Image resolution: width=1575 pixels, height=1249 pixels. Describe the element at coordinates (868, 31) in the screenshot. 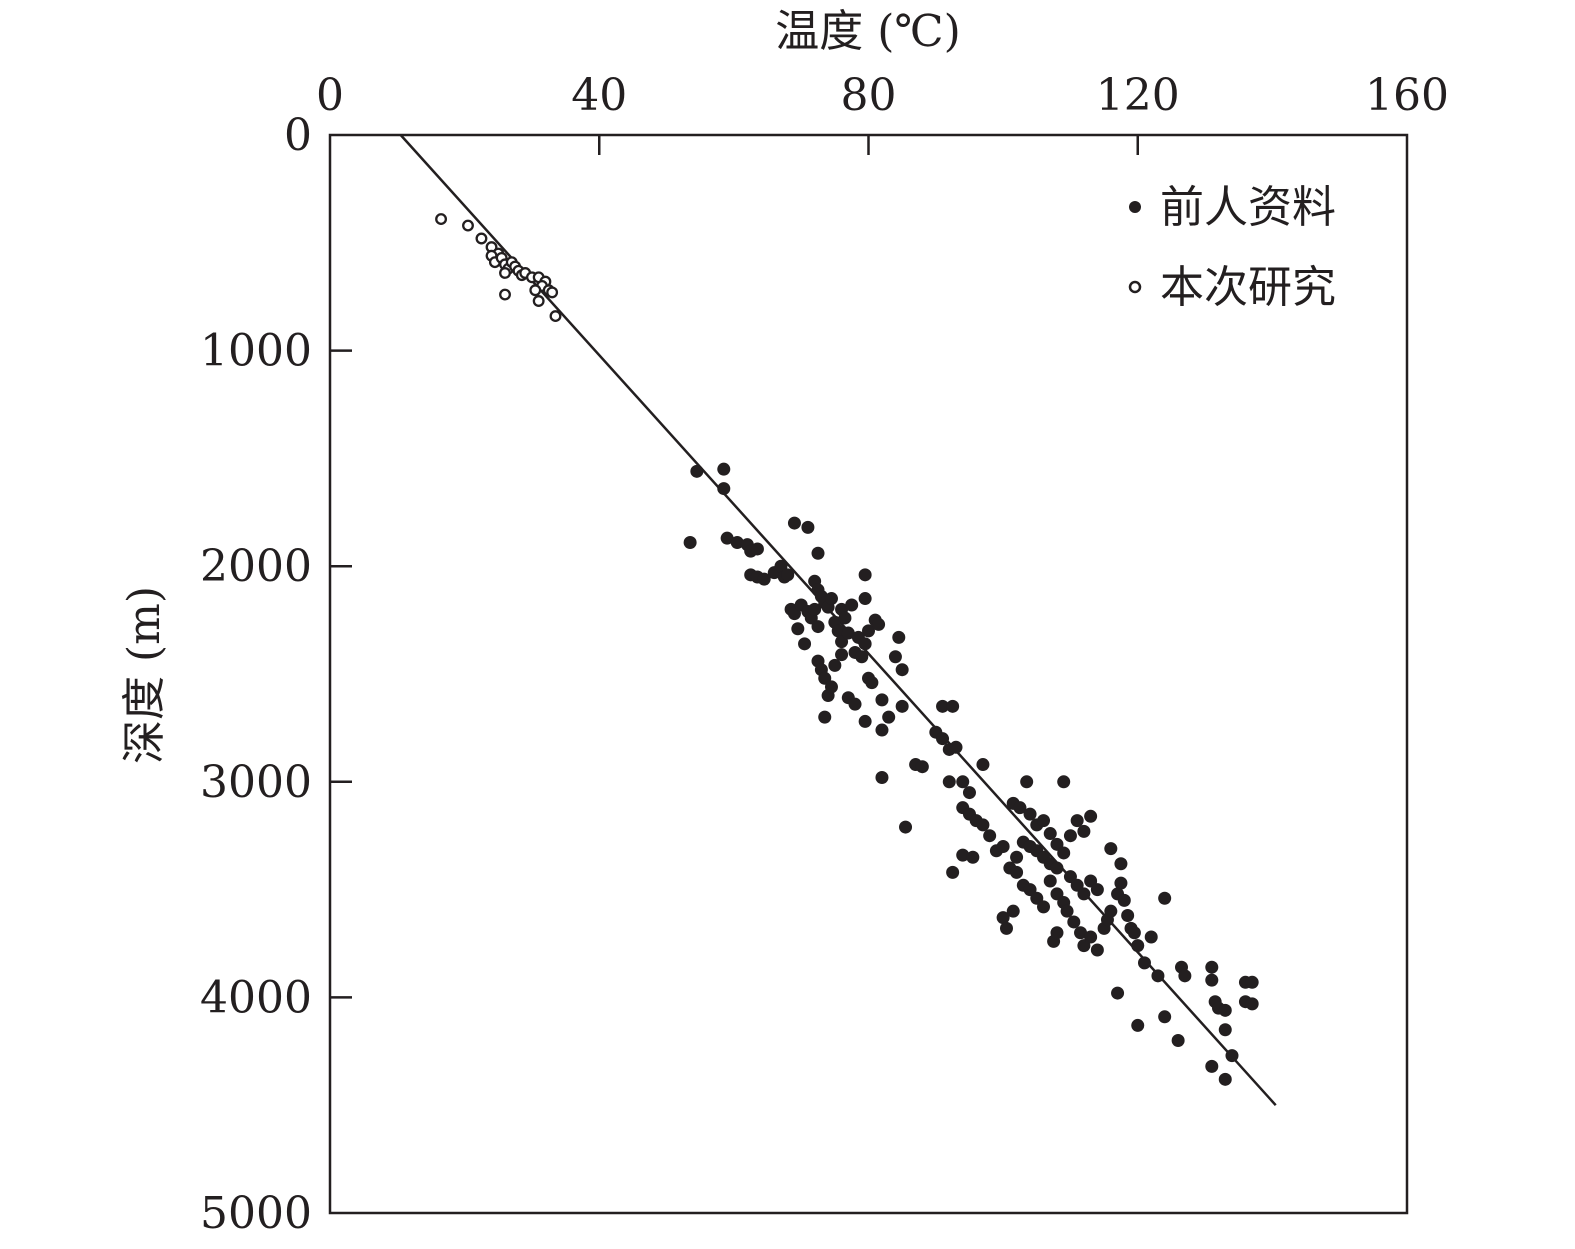

I see `x-axis-title: 温度 (℃)` at that location.